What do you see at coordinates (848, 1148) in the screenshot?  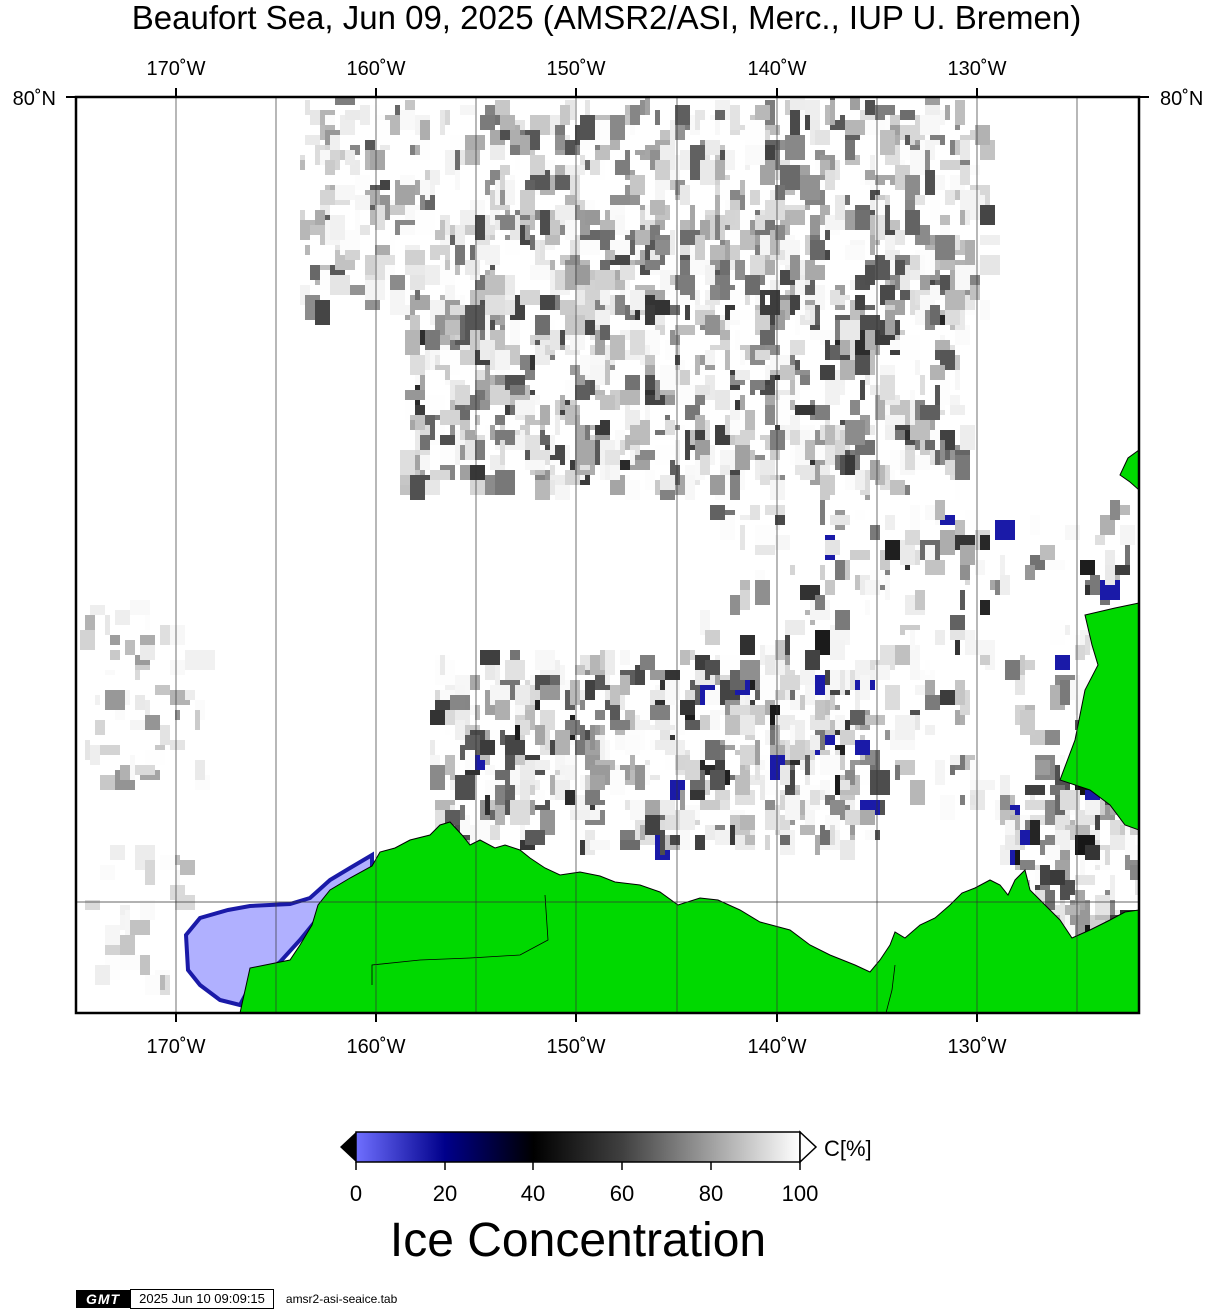 I see `colorbar-unit-label: C[%]` at bounding box center [848, 1148].